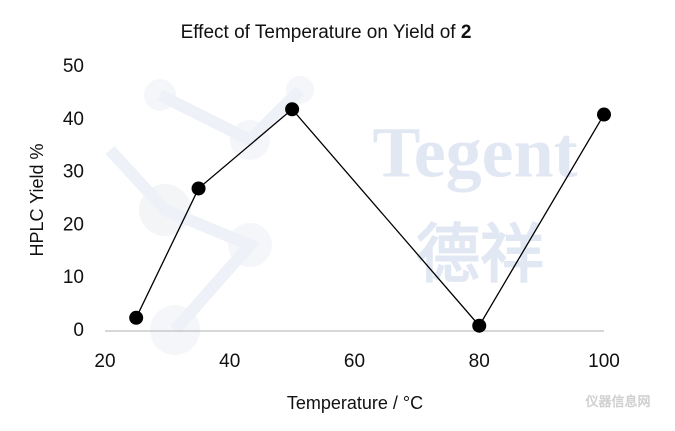 Image resolution: width=675 pixels, height=431 pixels. I want to click on watermark: 仪器信息网, so click(617, 401).